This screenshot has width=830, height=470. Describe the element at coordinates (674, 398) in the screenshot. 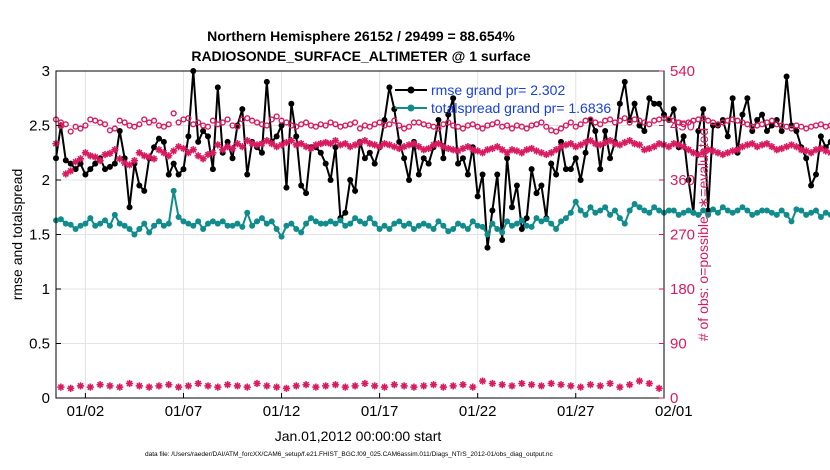

I see `y-right-tick-label: 0` at that location.